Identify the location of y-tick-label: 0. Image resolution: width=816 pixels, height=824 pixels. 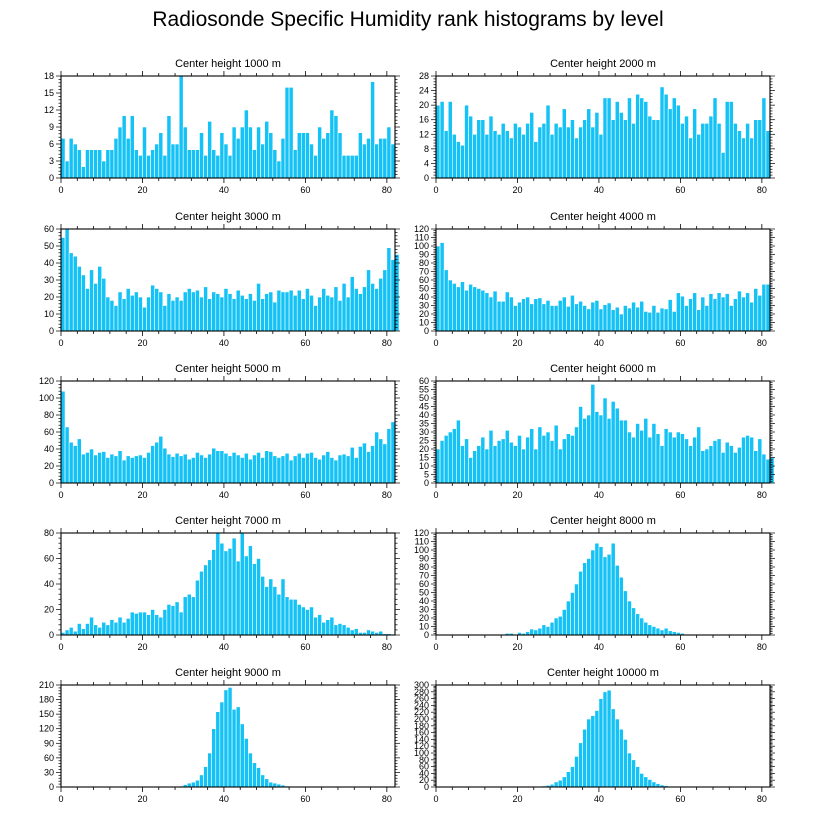
(426, 331).